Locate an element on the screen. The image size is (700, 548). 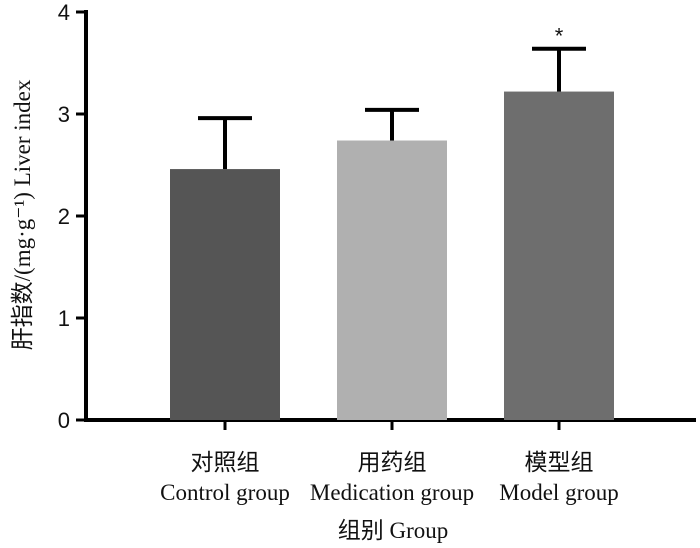
x-tick-label-en-2: Model group is located at coordinates (558, 492).